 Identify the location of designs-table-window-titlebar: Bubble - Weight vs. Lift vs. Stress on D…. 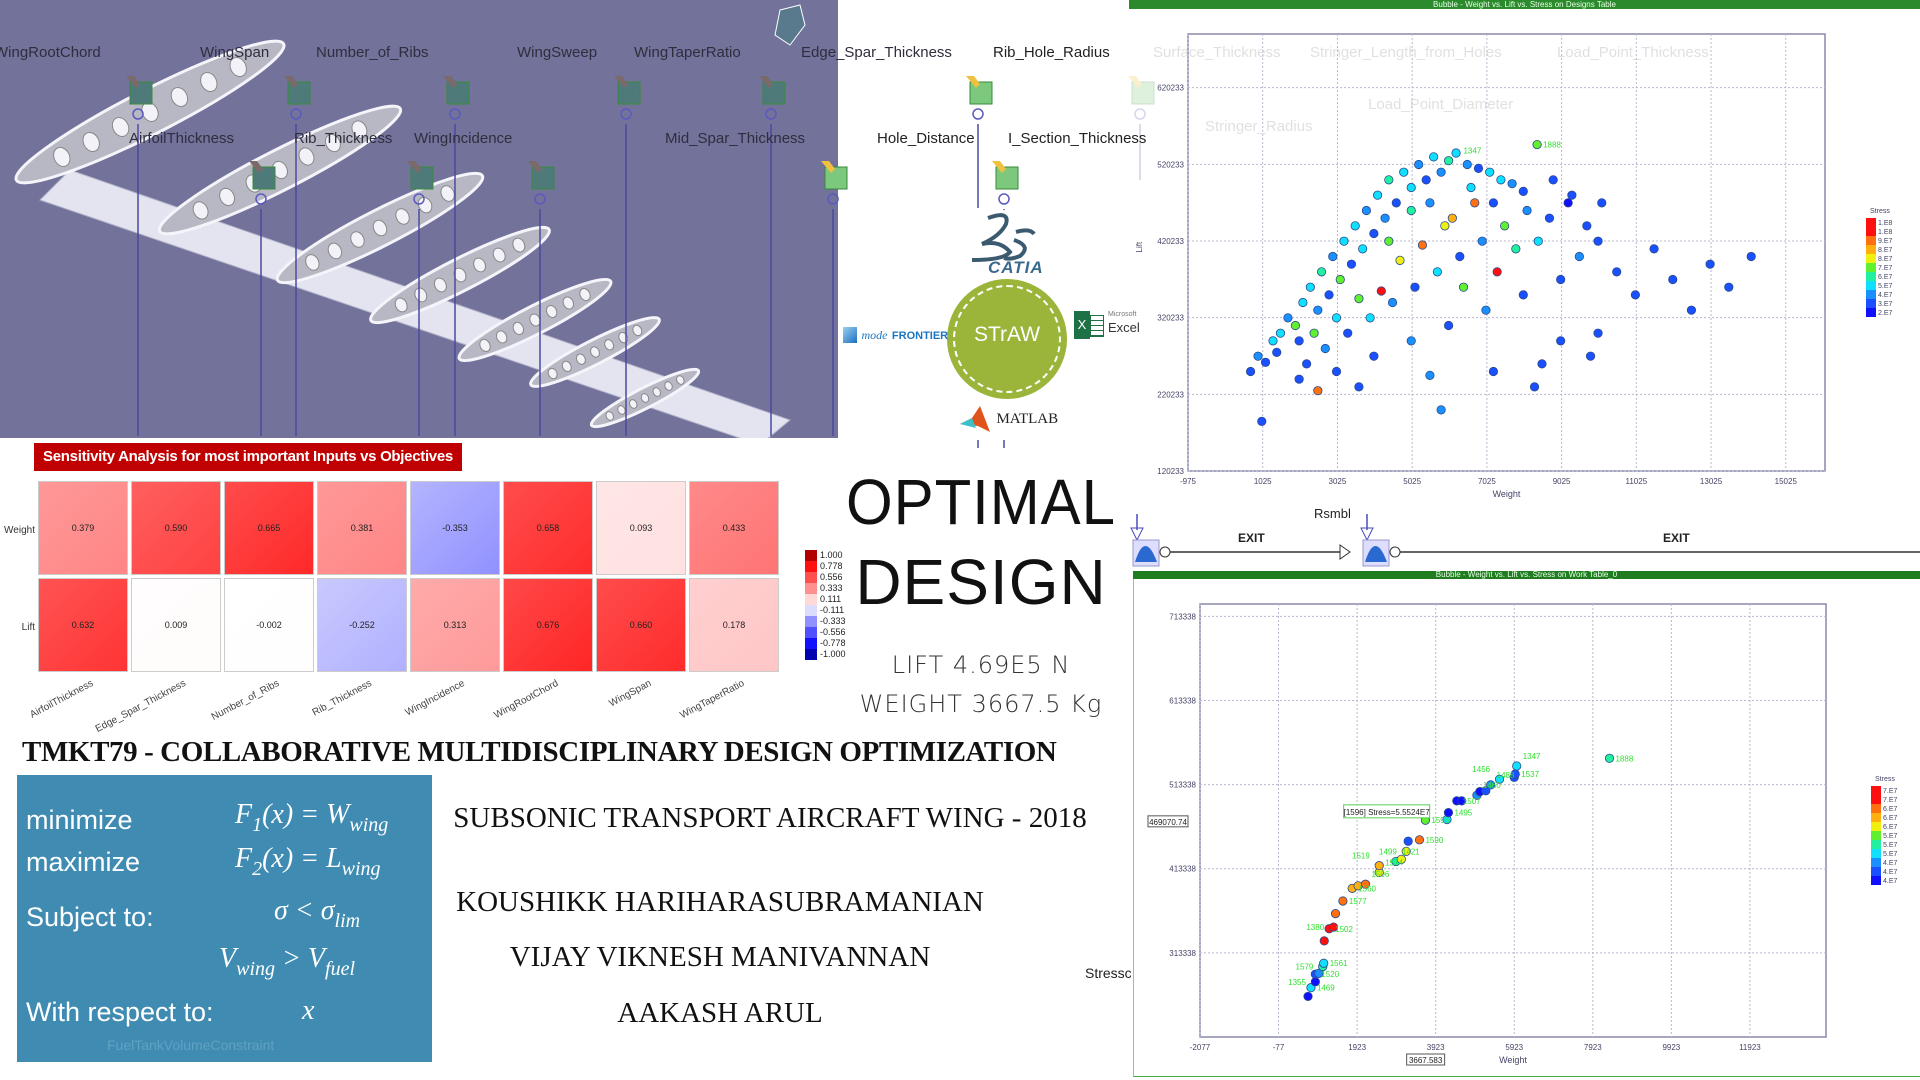
(1524, 4).